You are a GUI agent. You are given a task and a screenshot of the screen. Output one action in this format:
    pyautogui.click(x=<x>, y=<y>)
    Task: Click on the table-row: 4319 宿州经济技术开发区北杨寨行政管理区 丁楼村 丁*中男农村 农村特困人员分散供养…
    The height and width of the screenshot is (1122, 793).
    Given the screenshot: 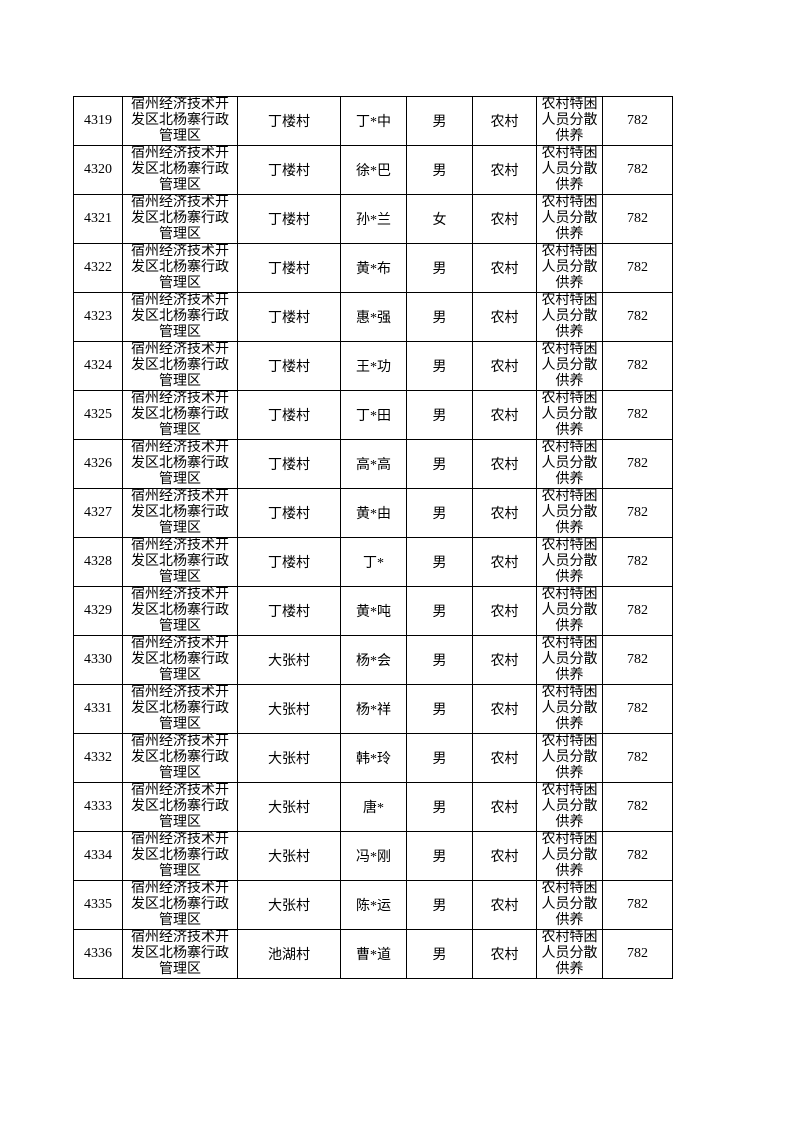 What is the action you would take?
    pyautogui.click(x=373, y=121)
    